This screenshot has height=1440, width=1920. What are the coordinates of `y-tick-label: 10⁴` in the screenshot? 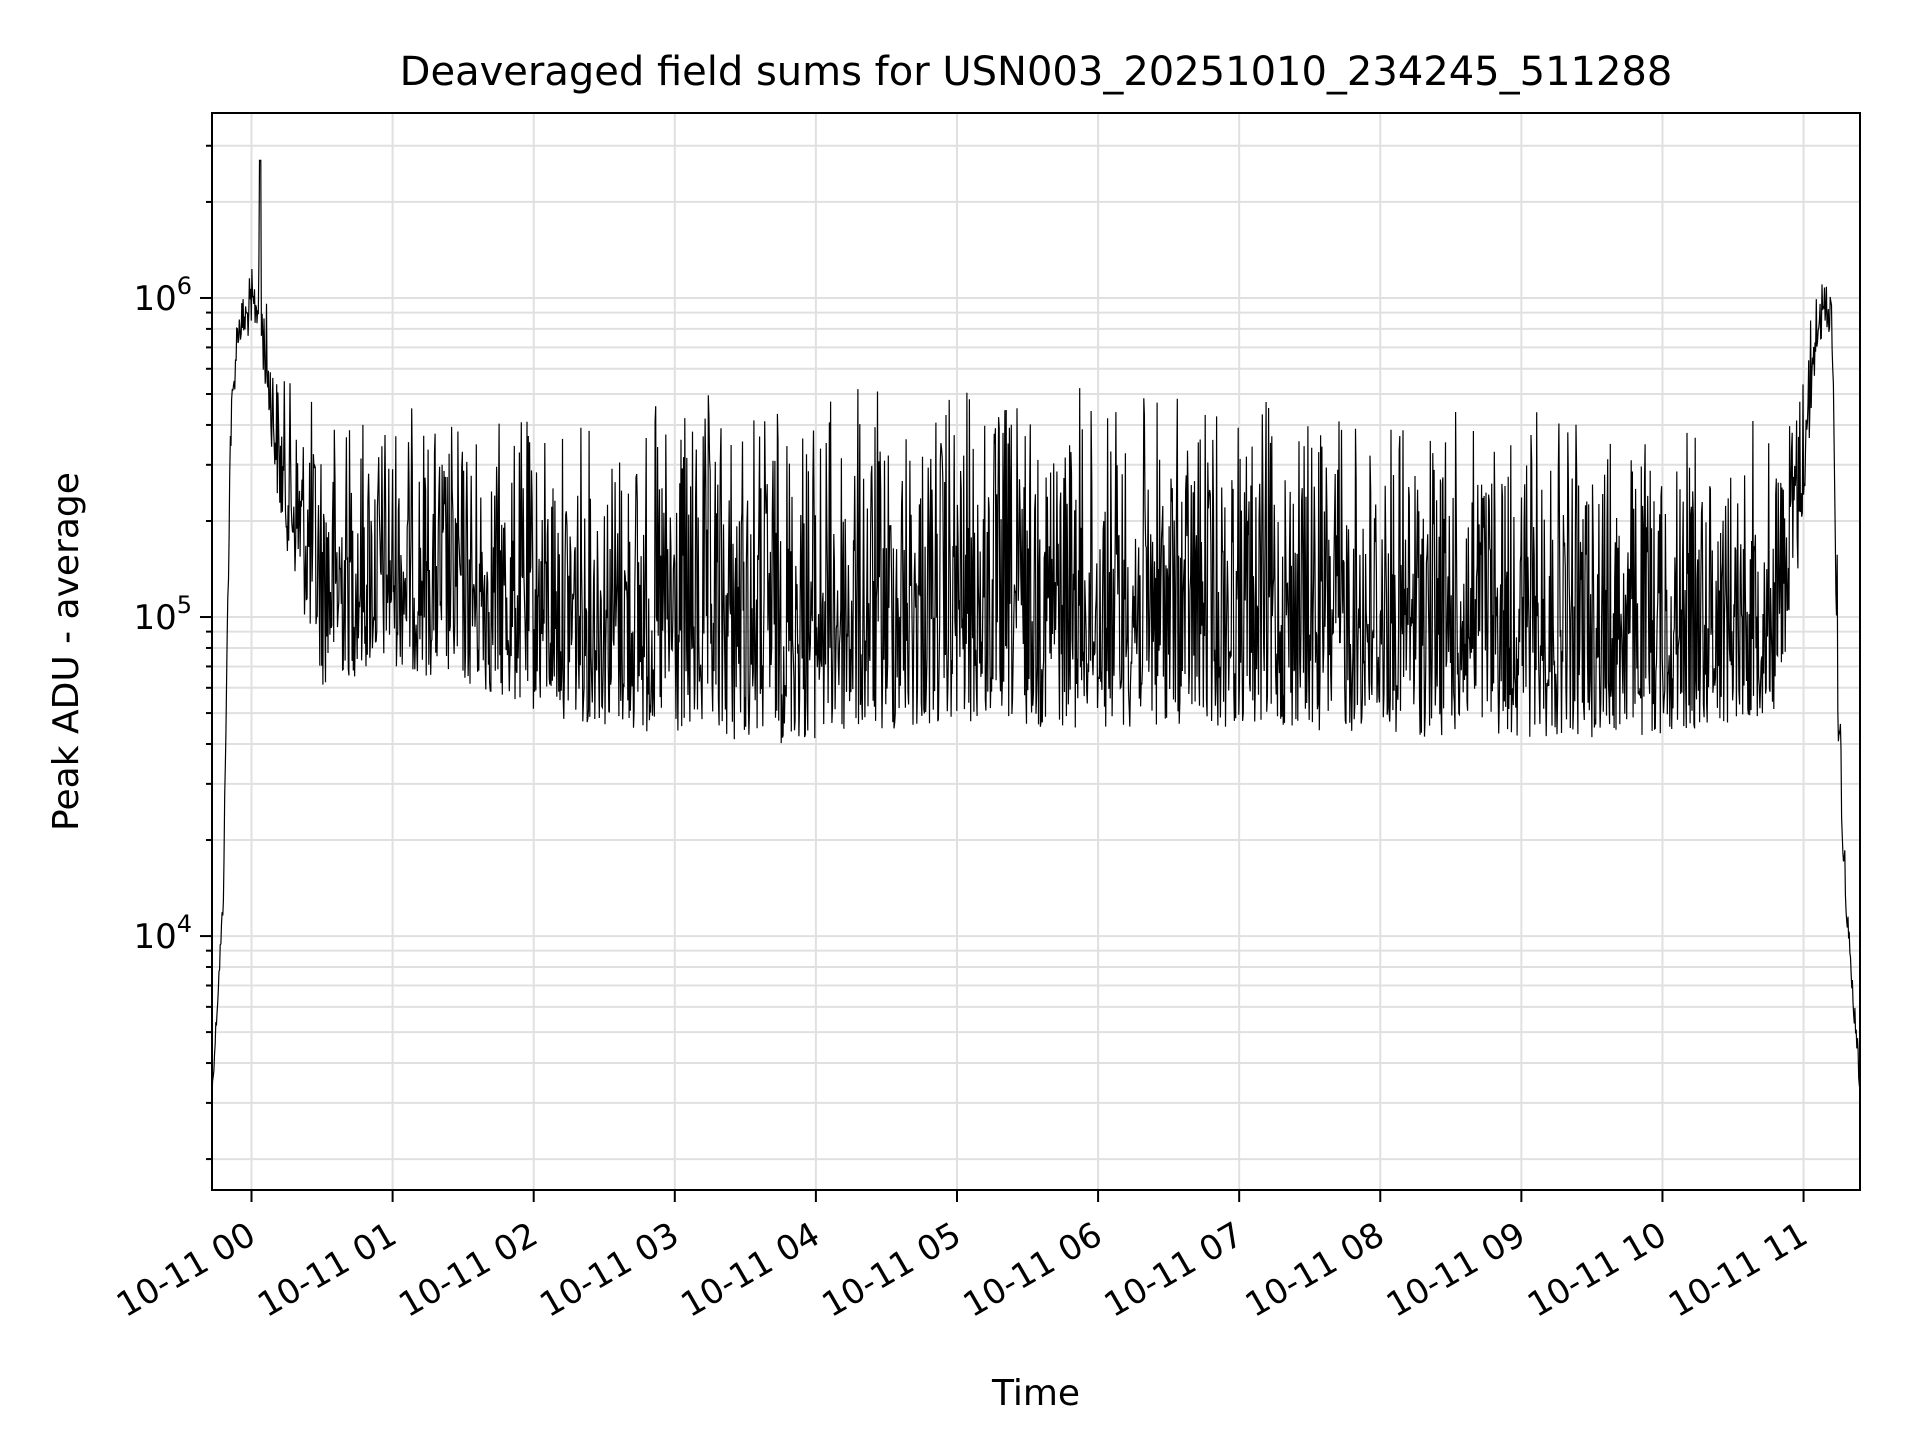 It's located at (162, 933).